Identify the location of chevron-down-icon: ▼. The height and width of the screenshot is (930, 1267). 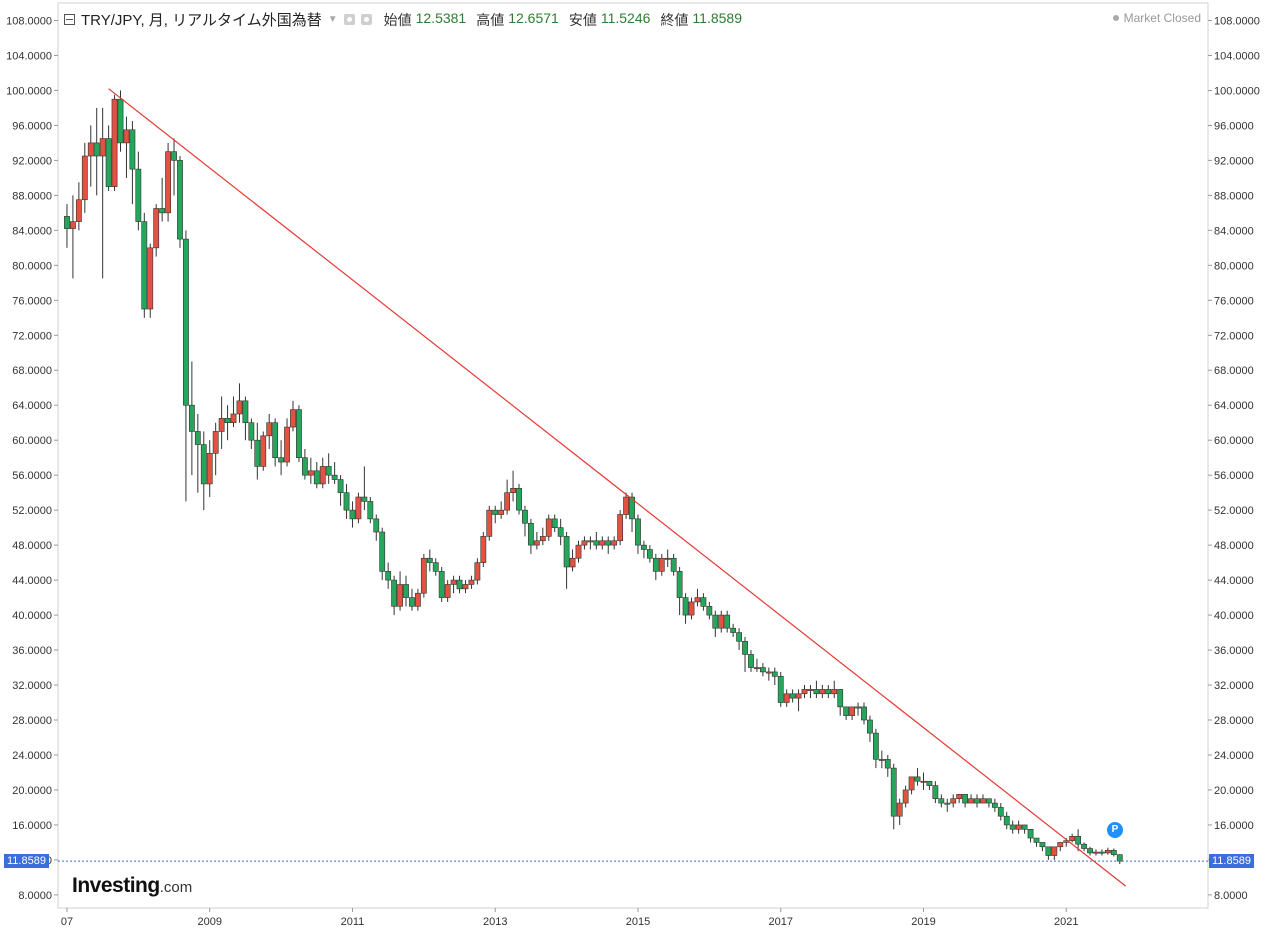
(332, 19).